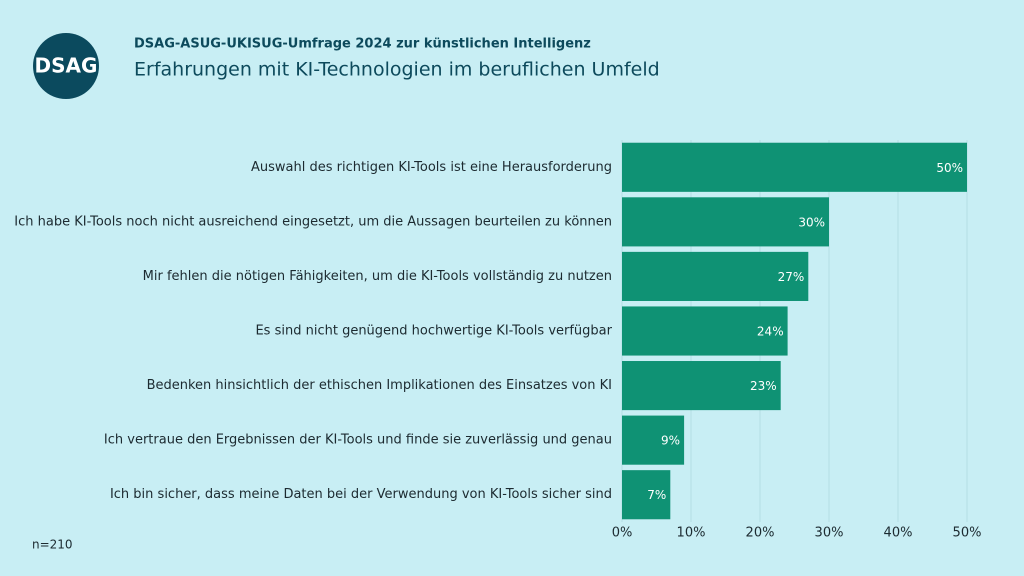  I want to click on value-label: 27%, so click(791, 277).